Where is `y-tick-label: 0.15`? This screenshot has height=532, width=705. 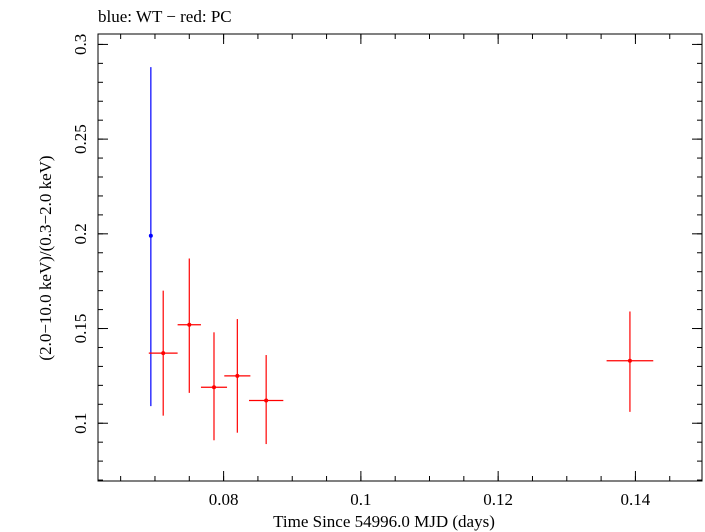 y-tick-label: 0.15 is located at coordinates (80, 329).